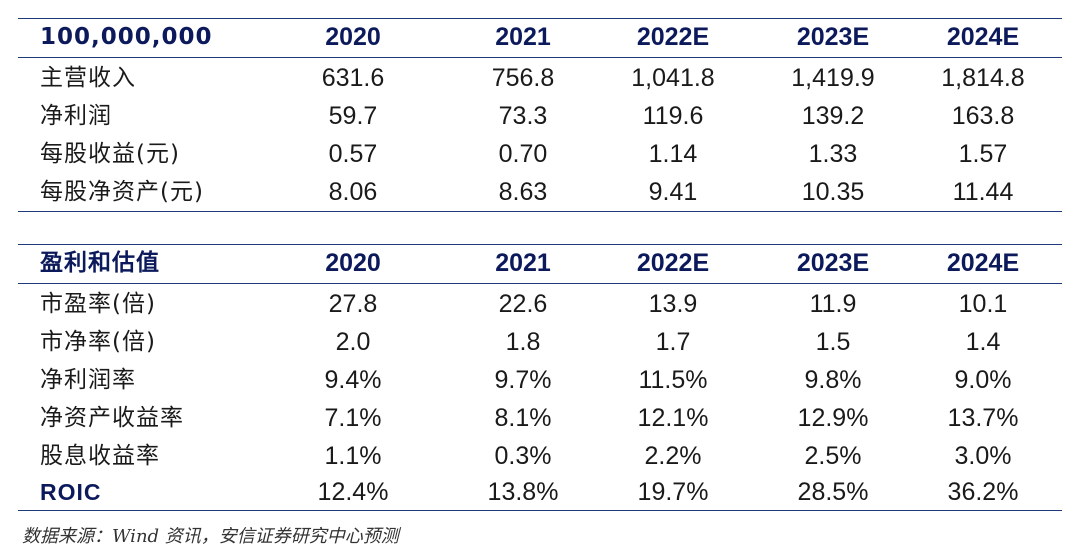 The image size is (1080, 556). Describe the element at coordinates (673, 456) in the screenshot. I see `cell-value: 2.2%` at that location.